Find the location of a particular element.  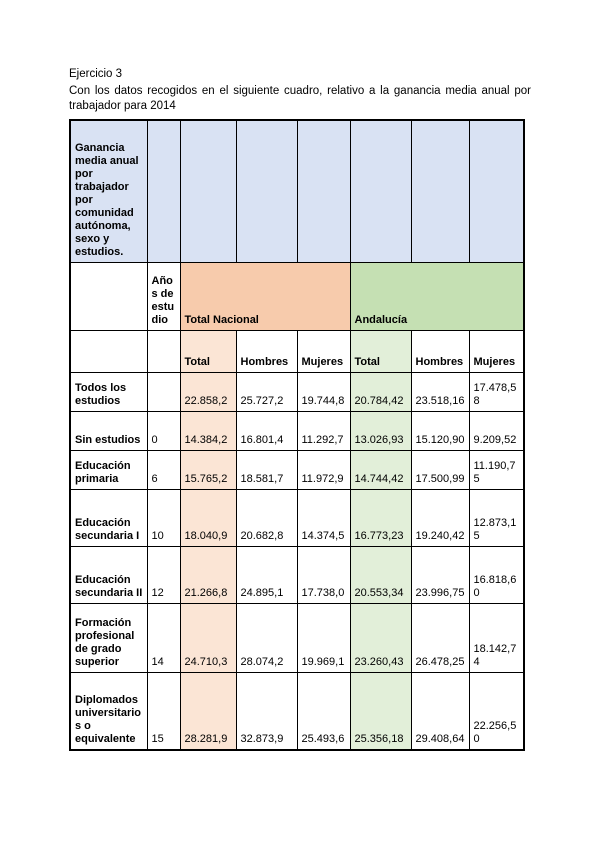

and-mujeres-cell: 16.818,60 is located at coordinates (496, 574).